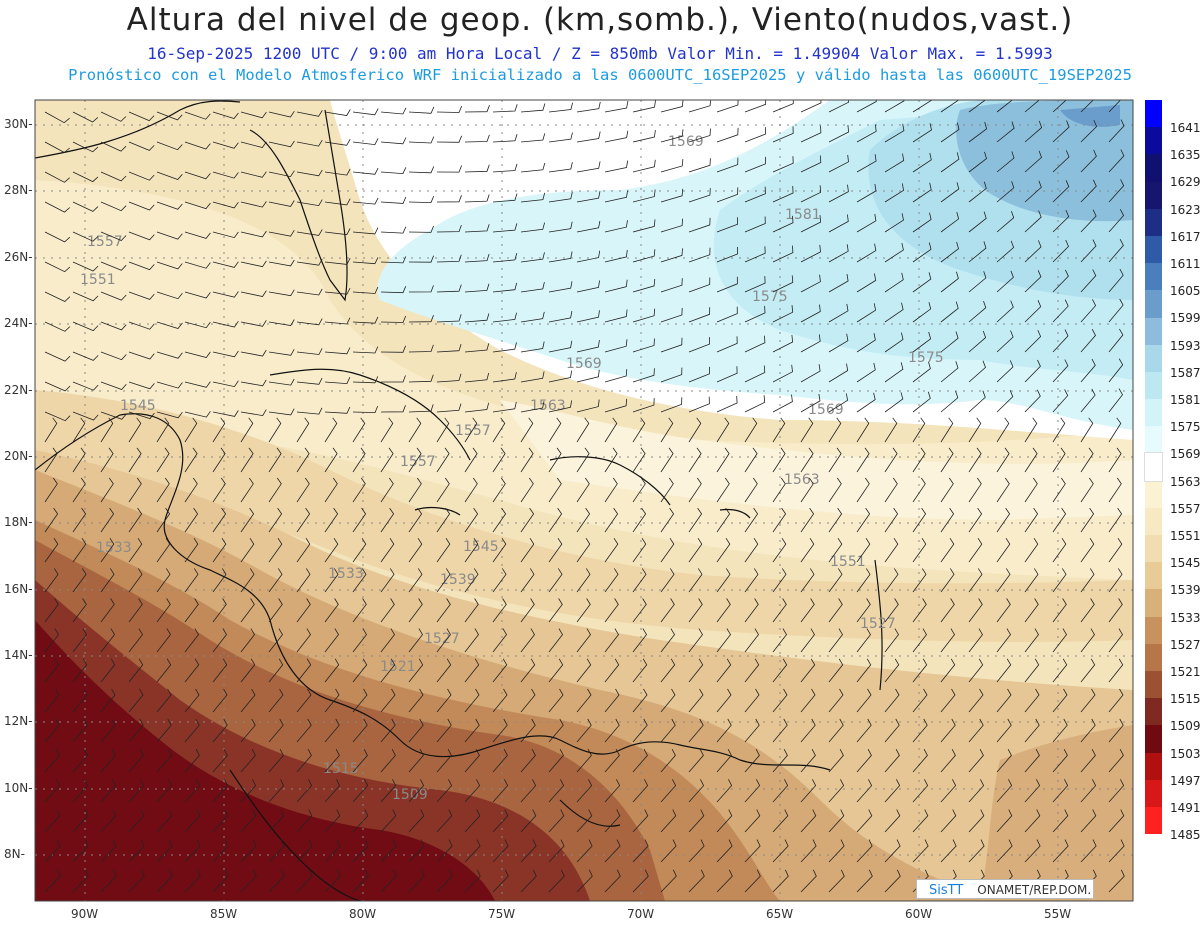 The height and width of the screenshot is (927, 1200). What do you see at coordinates (1185, 617) in the screenshot?
I see `colorbar-label: 1533` at bounding box center [1185, 617].